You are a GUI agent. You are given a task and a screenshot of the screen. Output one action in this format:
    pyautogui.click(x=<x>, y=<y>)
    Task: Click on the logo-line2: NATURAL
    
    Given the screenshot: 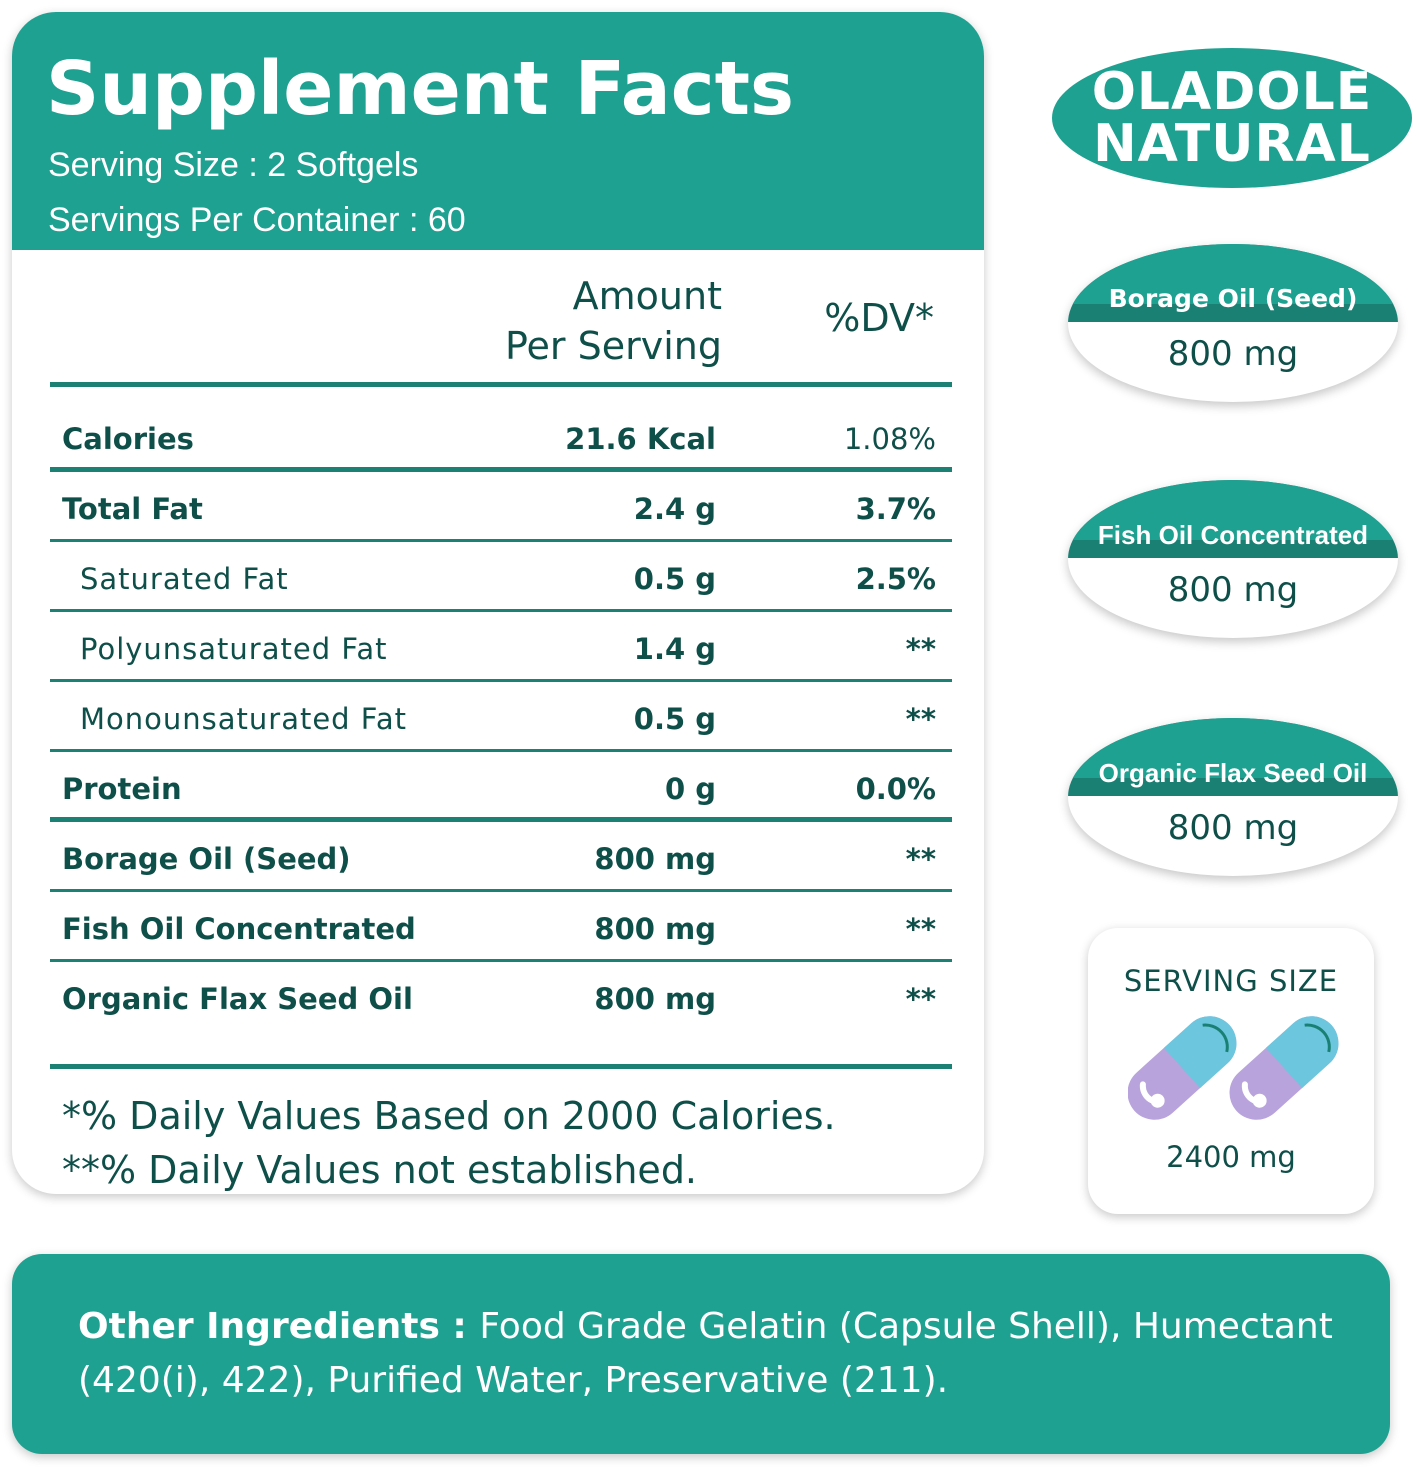 What is the action you would take?
    pyautogui.click(x=1232, y=144)
    